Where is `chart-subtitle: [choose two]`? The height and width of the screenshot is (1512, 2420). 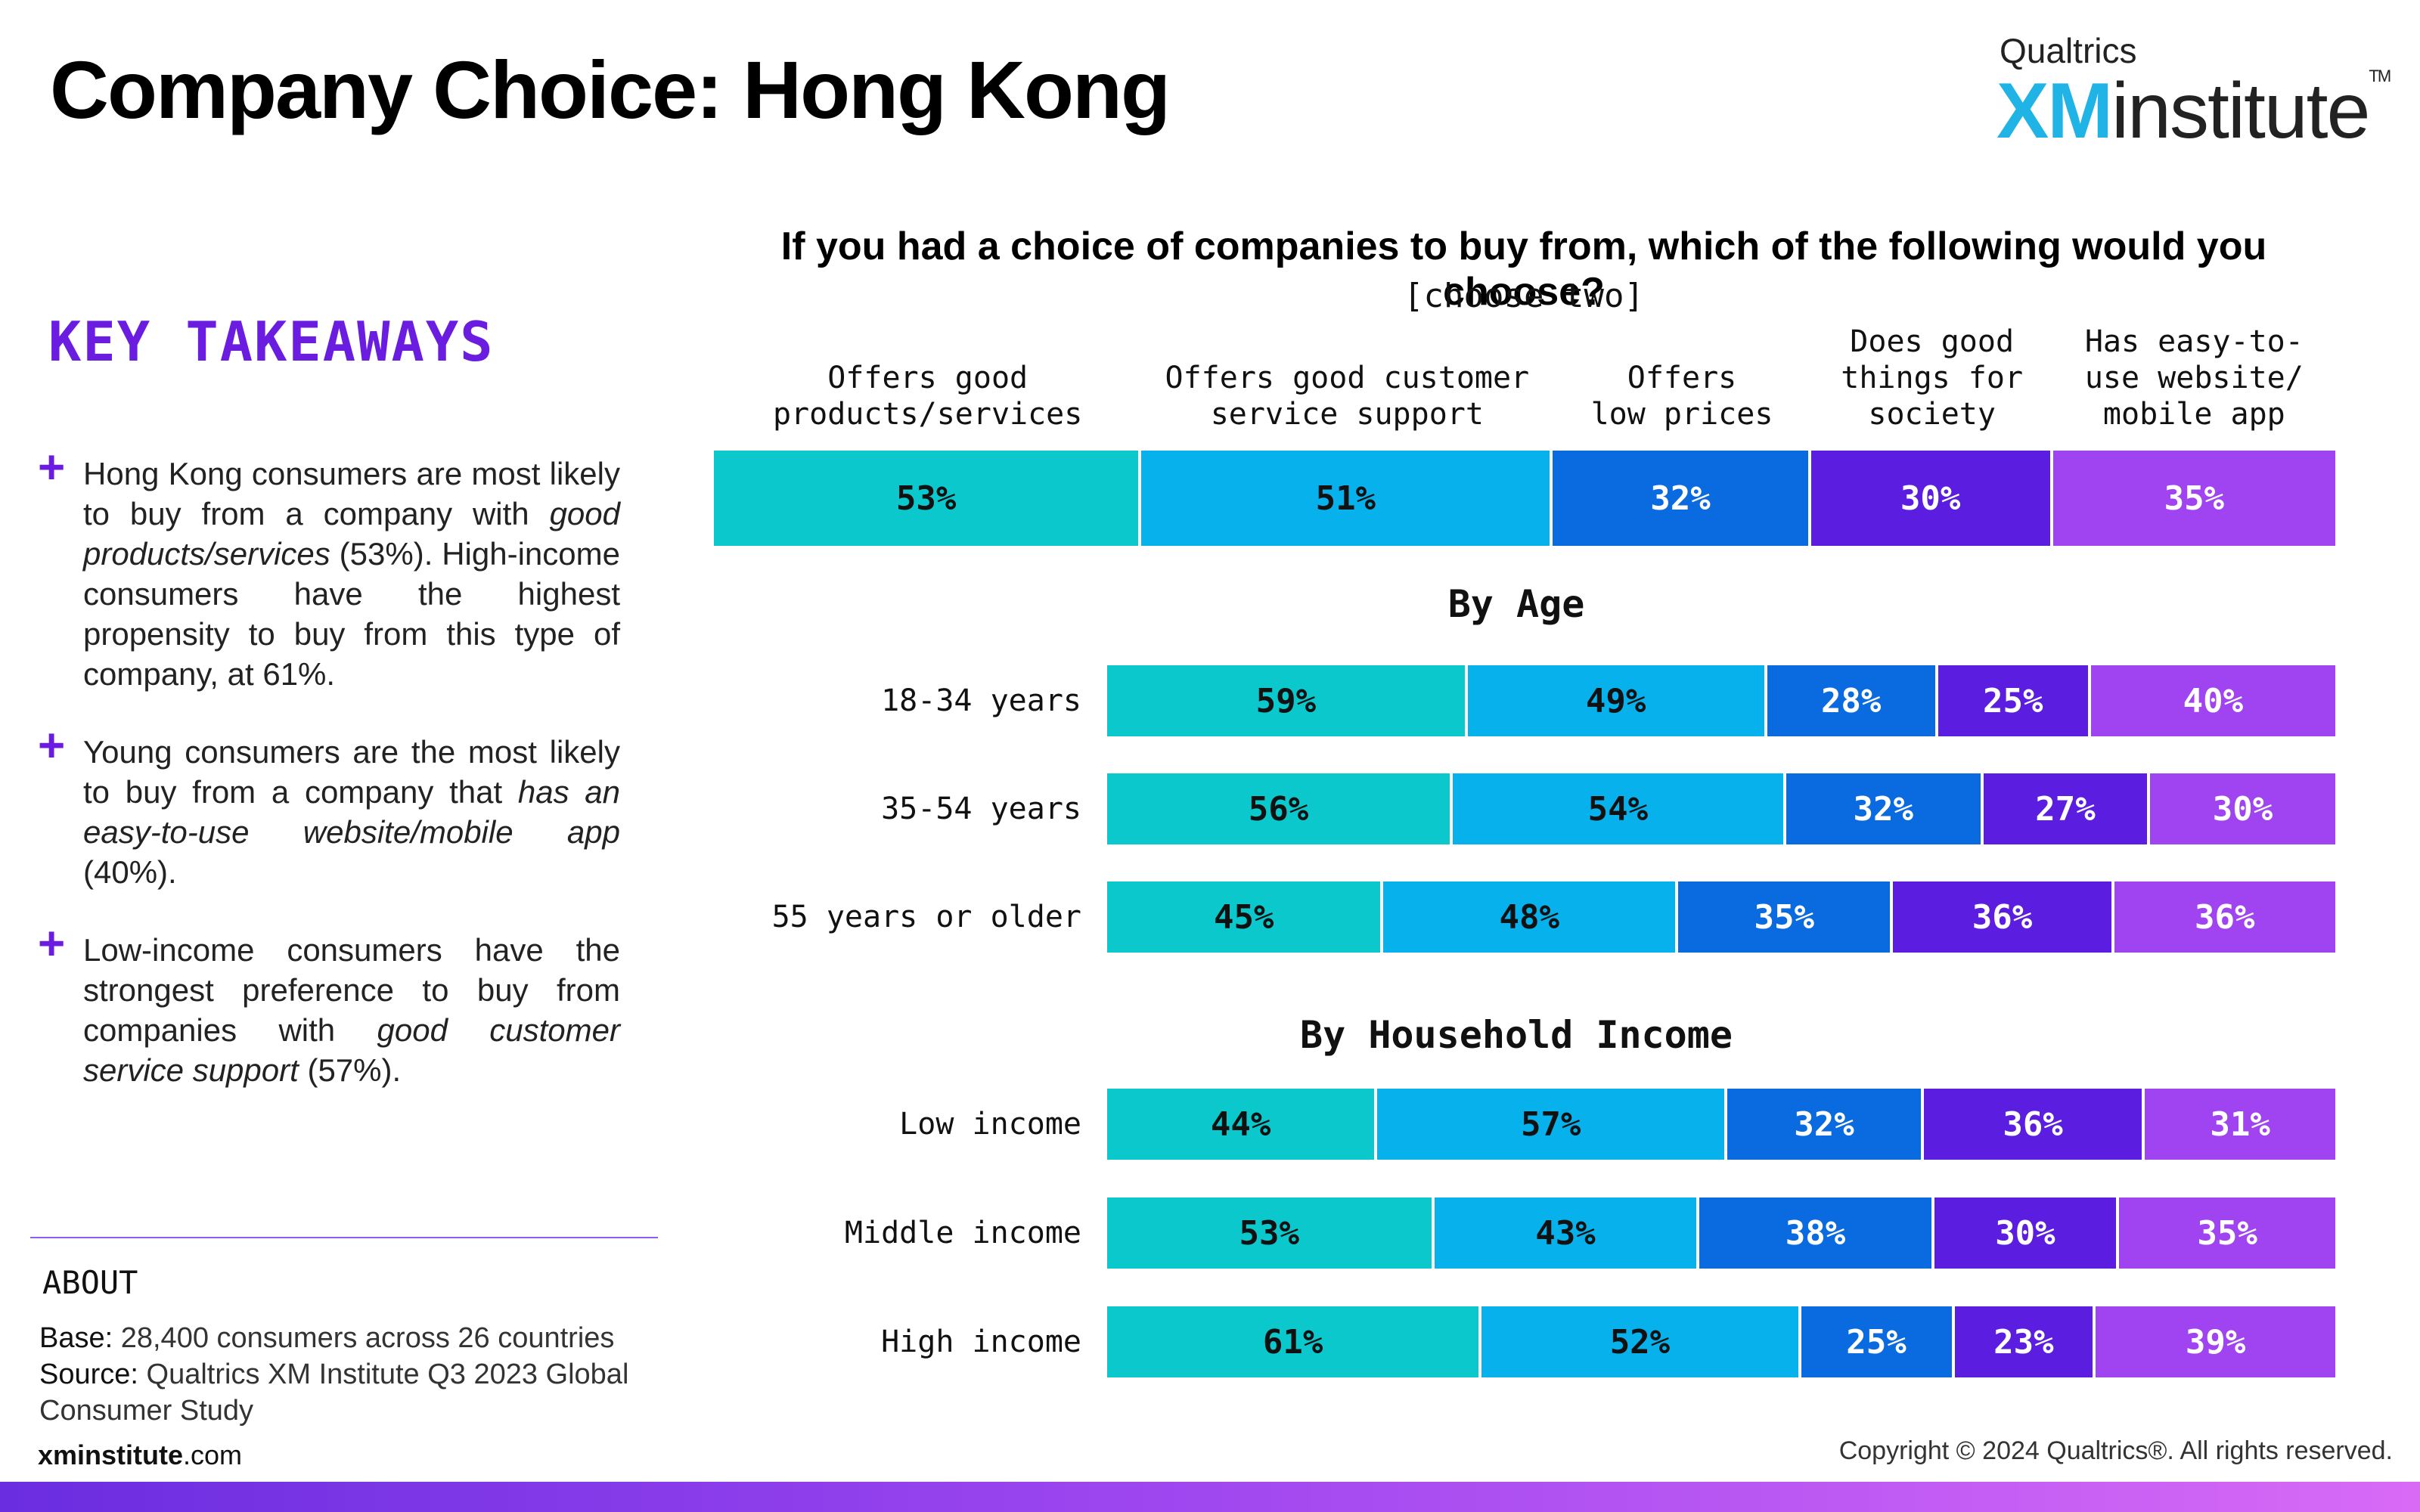
chart-subtitle: [choose two] is located at coordinates (1524, 296).